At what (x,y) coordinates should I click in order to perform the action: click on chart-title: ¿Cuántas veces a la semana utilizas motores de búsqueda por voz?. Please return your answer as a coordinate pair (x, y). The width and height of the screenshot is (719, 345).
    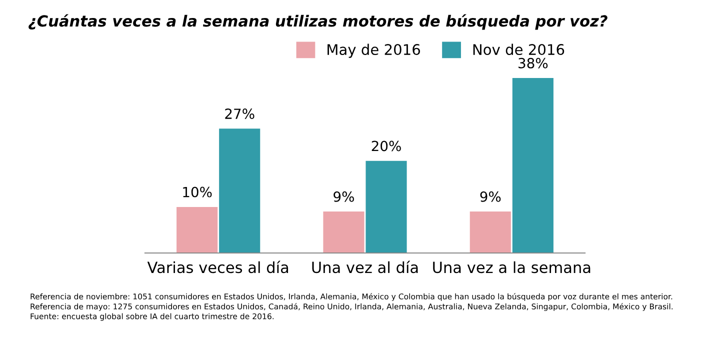
    Looking at the image, I should click on (318, 22).